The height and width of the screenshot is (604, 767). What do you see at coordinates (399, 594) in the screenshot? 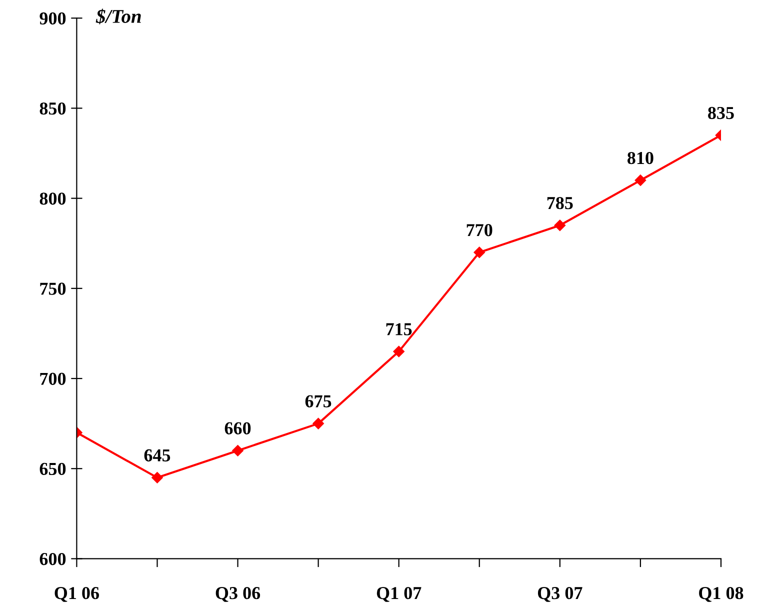
I see `x-tick-label: Q1 07` at bounding box center [399, 594].